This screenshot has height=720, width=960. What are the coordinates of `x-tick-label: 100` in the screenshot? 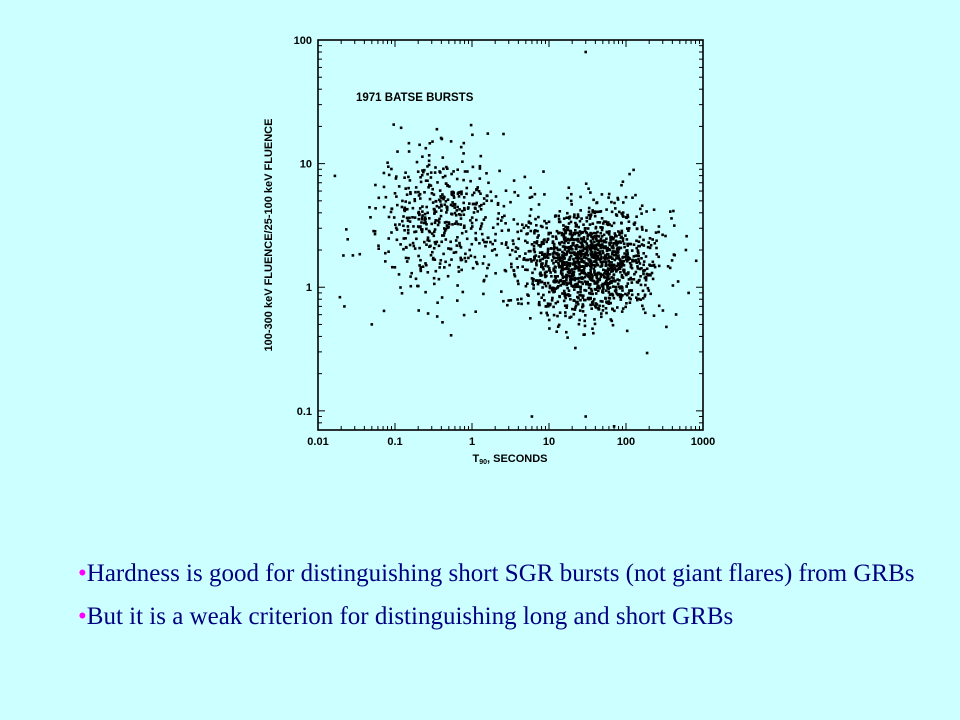 It's located at (626, 442).